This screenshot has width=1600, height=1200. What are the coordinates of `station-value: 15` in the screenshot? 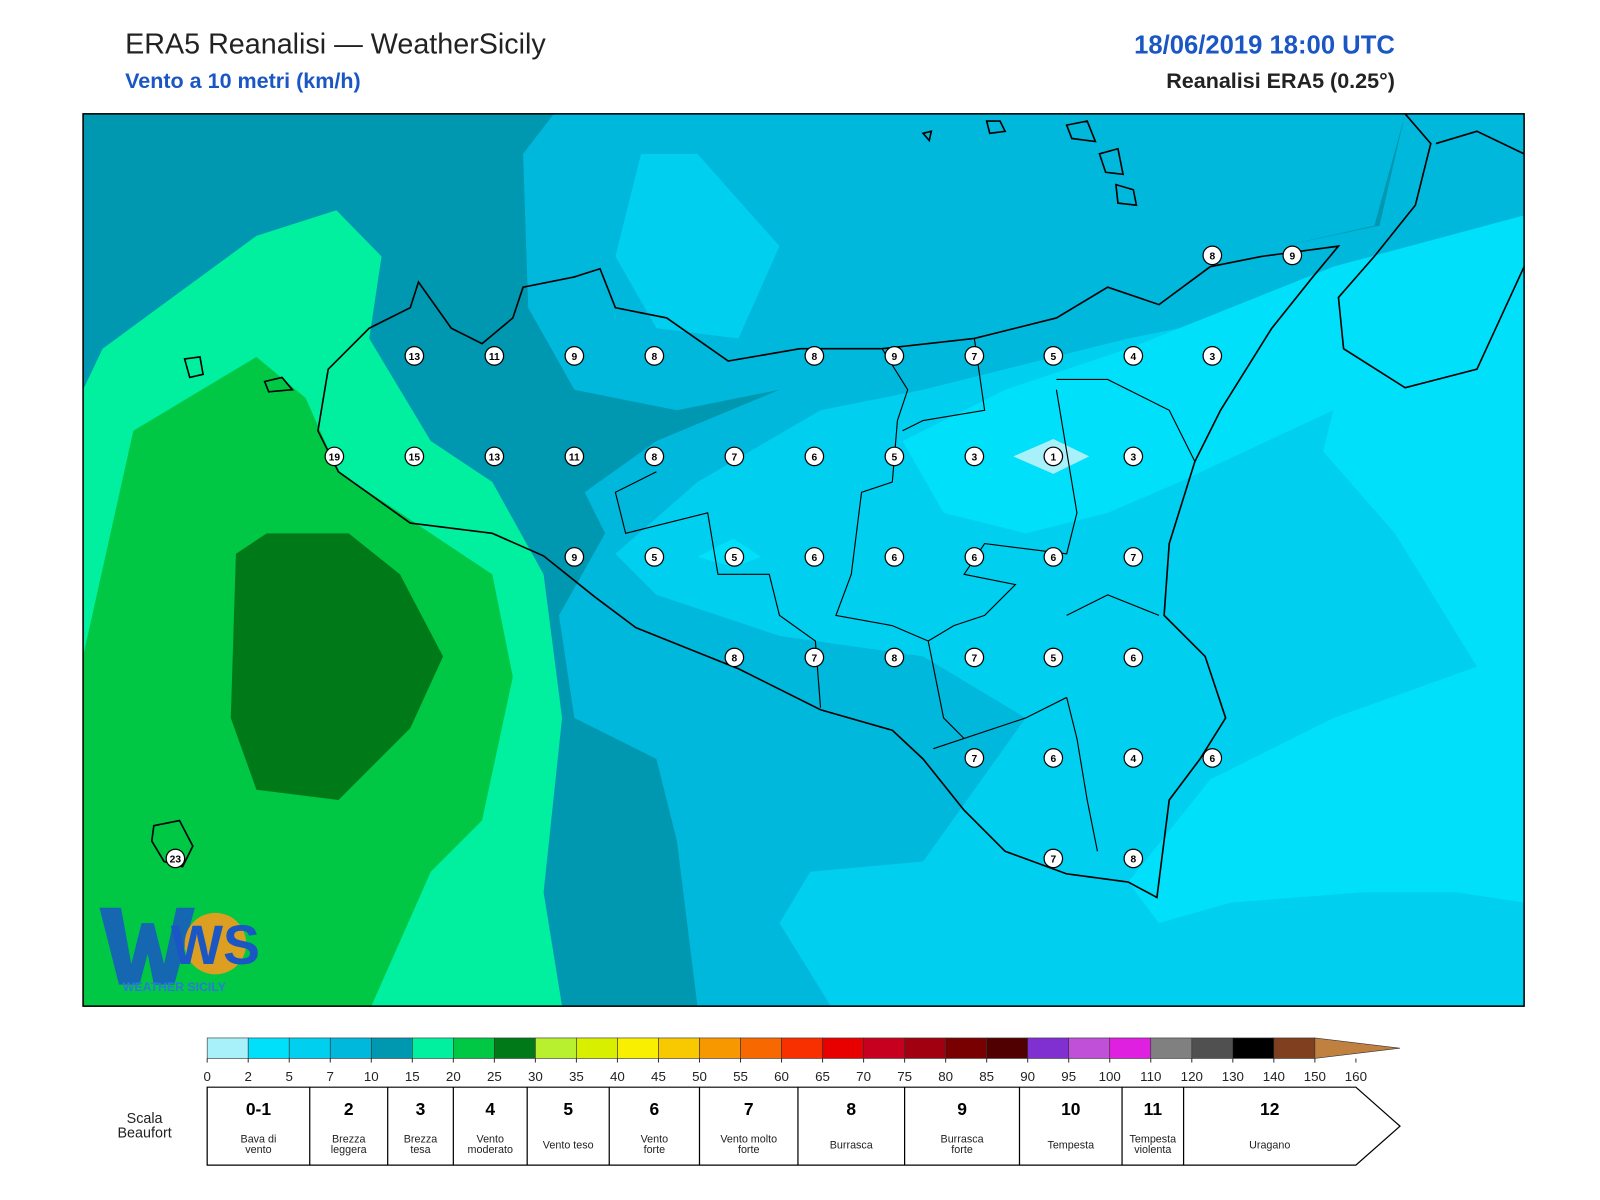 It's located at (415, 458).